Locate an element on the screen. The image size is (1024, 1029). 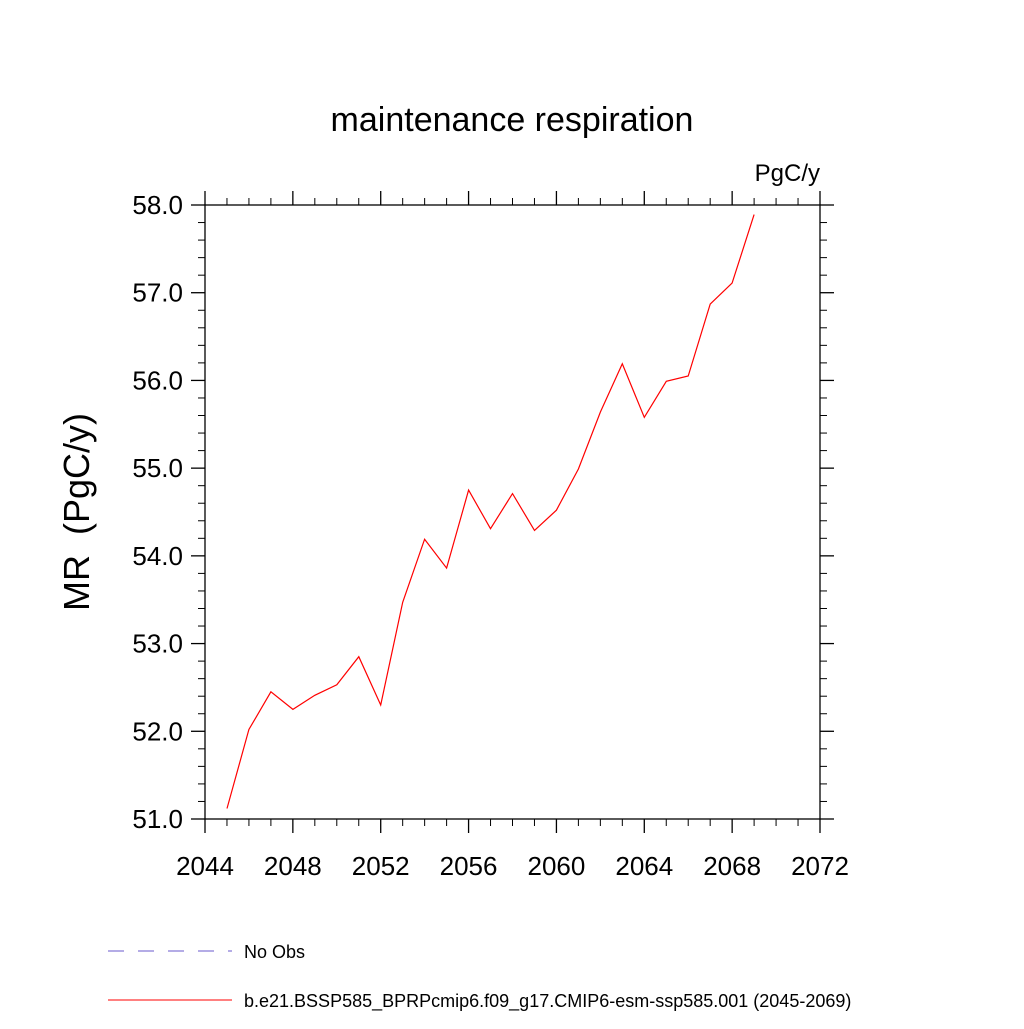
x-tick-label: 2052 is located at coordinates (381, 866).